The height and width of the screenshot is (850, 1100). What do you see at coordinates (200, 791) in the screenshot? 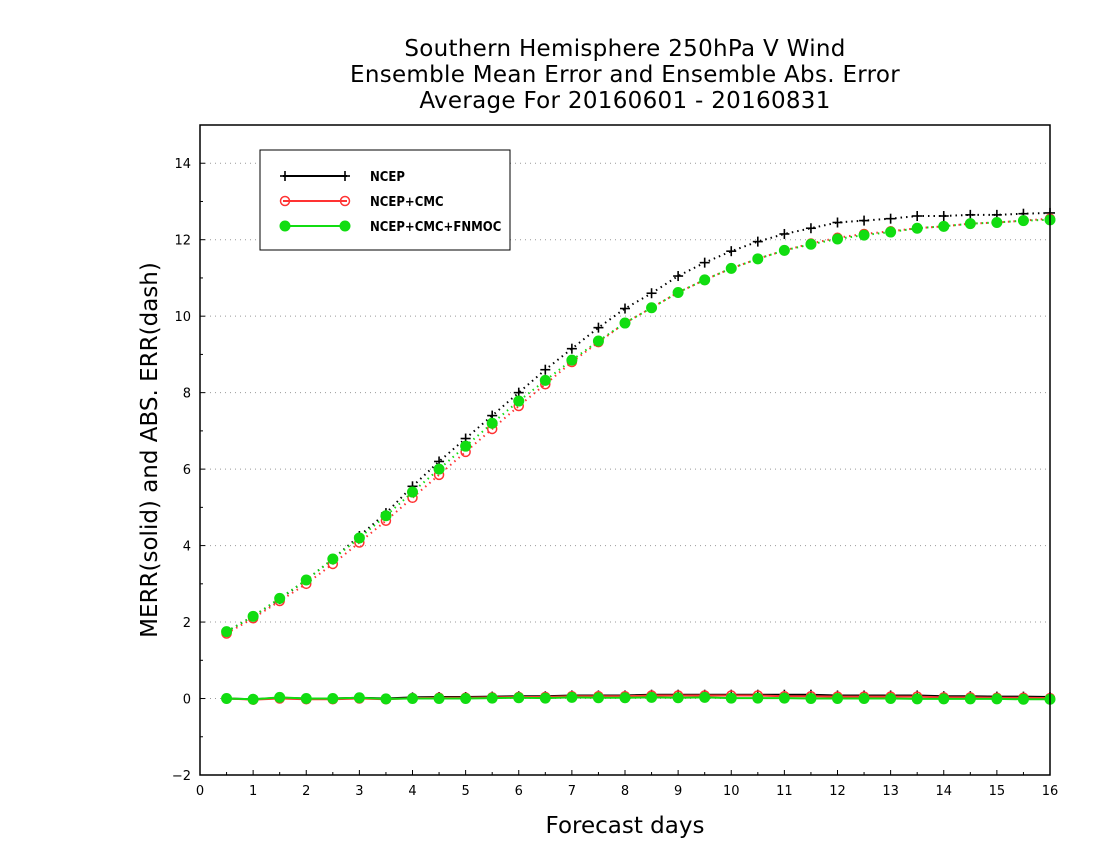
I see `x-tick-label: 0` at bounding box center [200, 791].